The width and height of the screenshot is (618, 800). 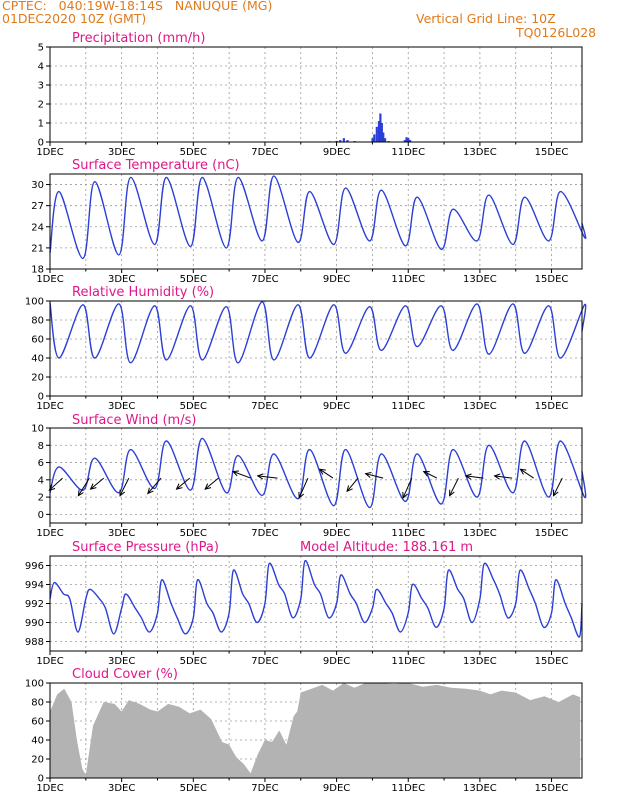 I want to click on panel-title: Surface Temperature (nC), so click(x=156, y=165).